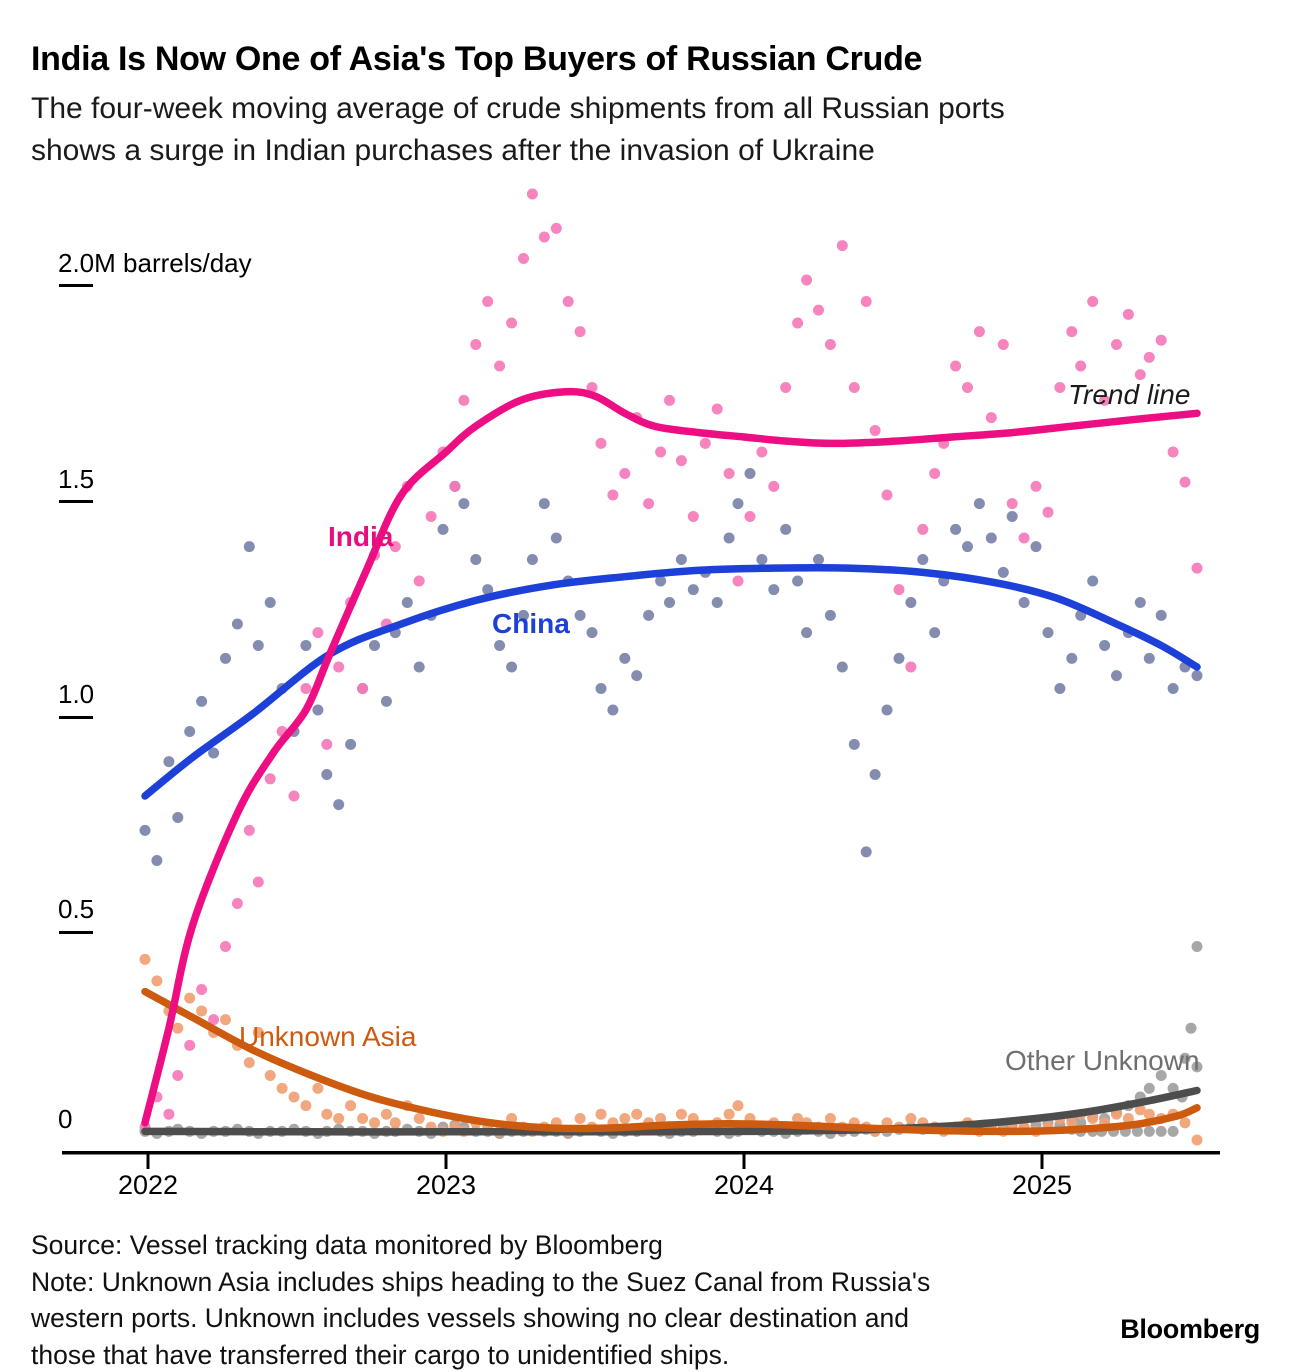 The height and width of the screenshot is (1372, 1296). Describe the element at coordinates (1190, 1329) in the screenshot. I see `bloomberg-logo: Bloomberg` at that location.